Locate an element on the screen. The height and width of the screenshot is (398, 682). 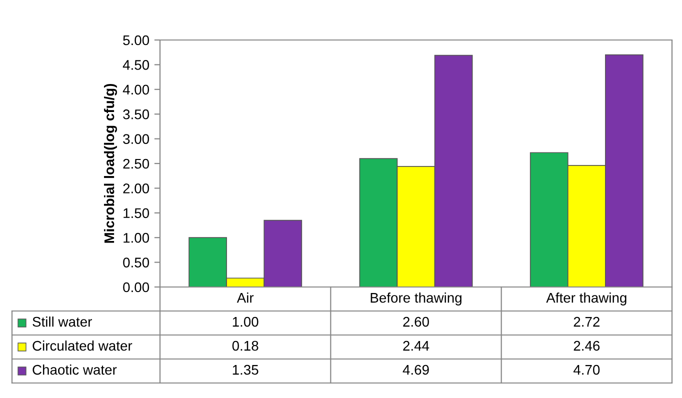
x-tick-label: Before thawing is located at coordinates (416, 299).